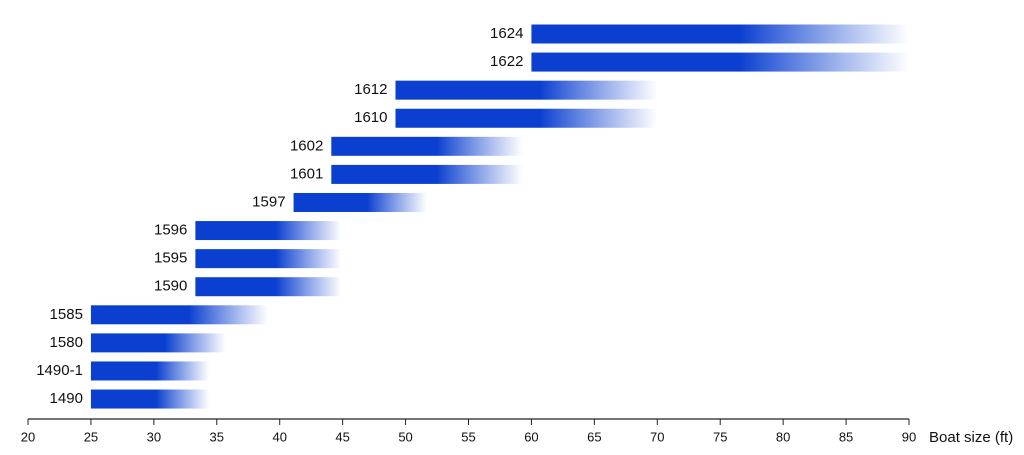  I want to click on x-axis-label: Boat size (ft), so click(971, 437).